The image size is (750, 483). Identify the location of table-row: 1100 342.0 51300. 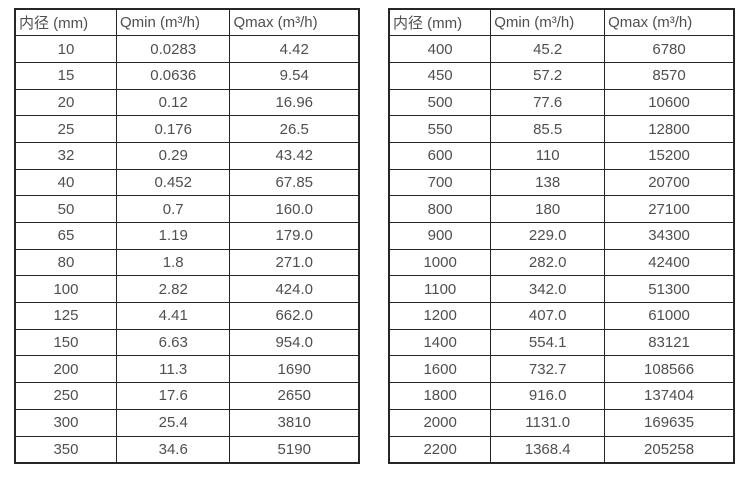
(561, 289).